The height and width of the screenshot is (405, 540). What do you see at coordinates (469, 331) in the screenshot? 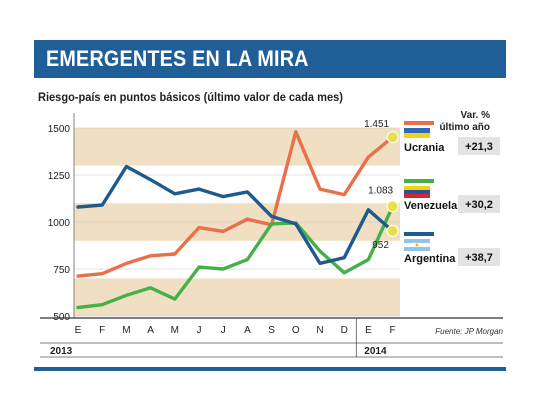
I see `source-note: Fuente: JP Morgan` at bounding box center [469, 331].